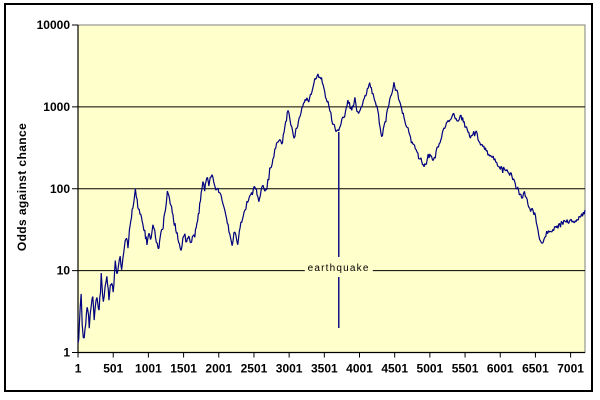  Describe the element at coordinates (113, 369) in the screenshot. I see `x-tick-label-501: 501` at that location.